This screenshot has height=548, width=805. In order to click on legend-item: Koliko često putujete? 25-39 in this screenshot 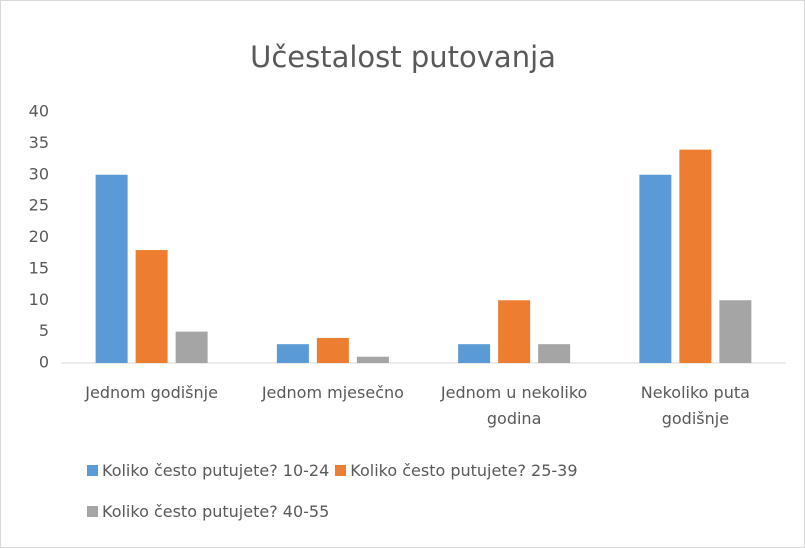, I will do `click(456, 470)`.